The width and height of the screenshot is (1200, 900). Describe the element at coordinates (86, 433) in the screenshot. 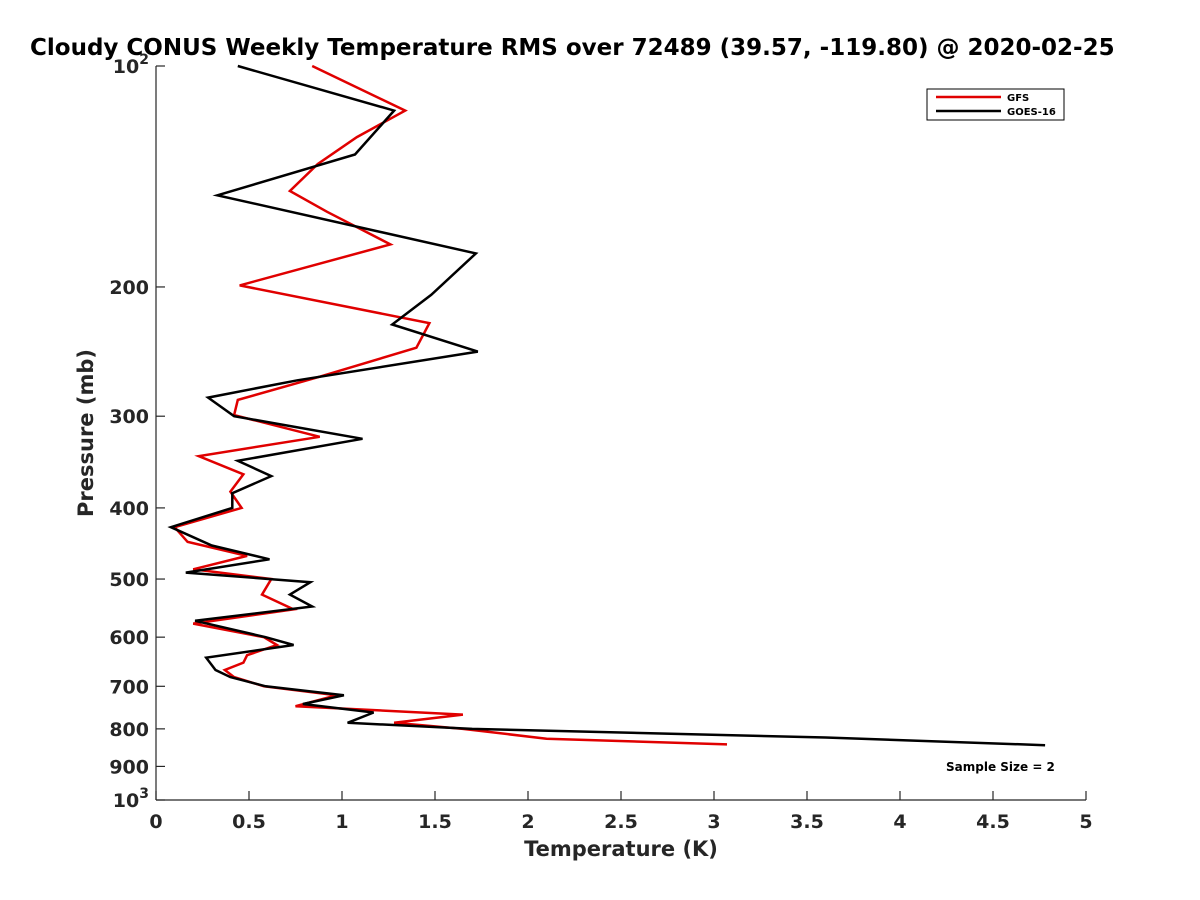

I see `y-axis-label: Pressure (mb)` at that location.